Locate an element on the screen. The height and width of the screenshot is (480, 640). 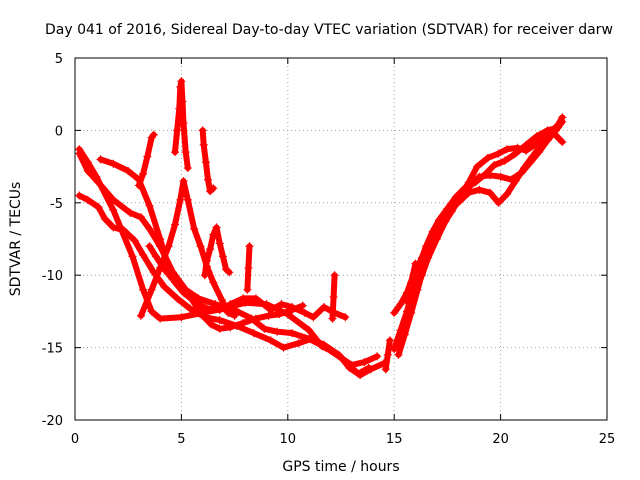
y-tick-label: -20 is located at coordinates (52, 421).